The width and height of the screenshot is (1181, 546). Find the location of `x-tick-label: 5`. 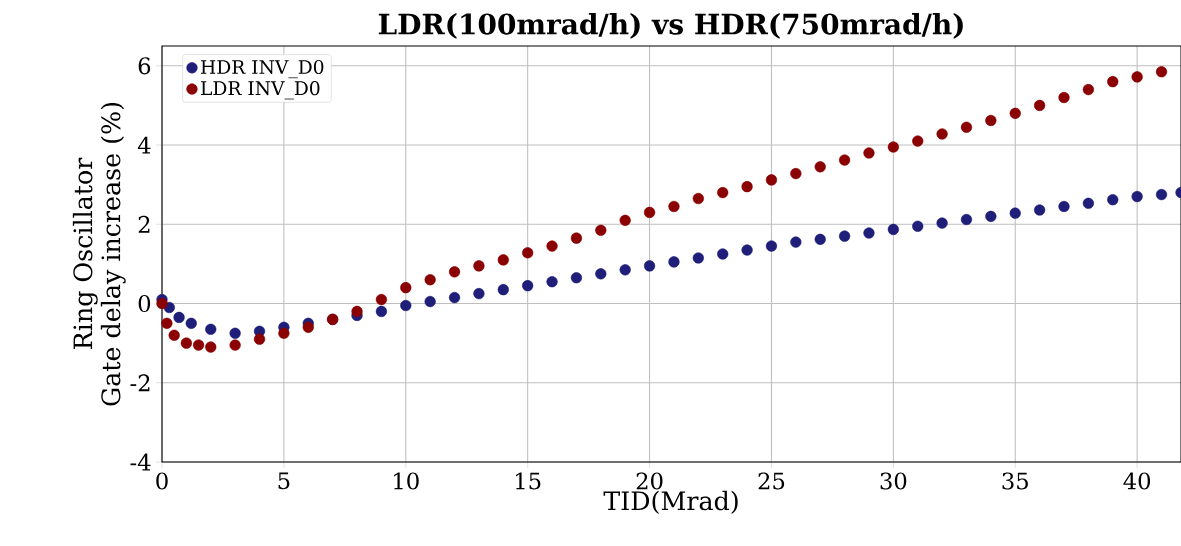

x-tick-label: 5 is located at coordinates (284, 481).